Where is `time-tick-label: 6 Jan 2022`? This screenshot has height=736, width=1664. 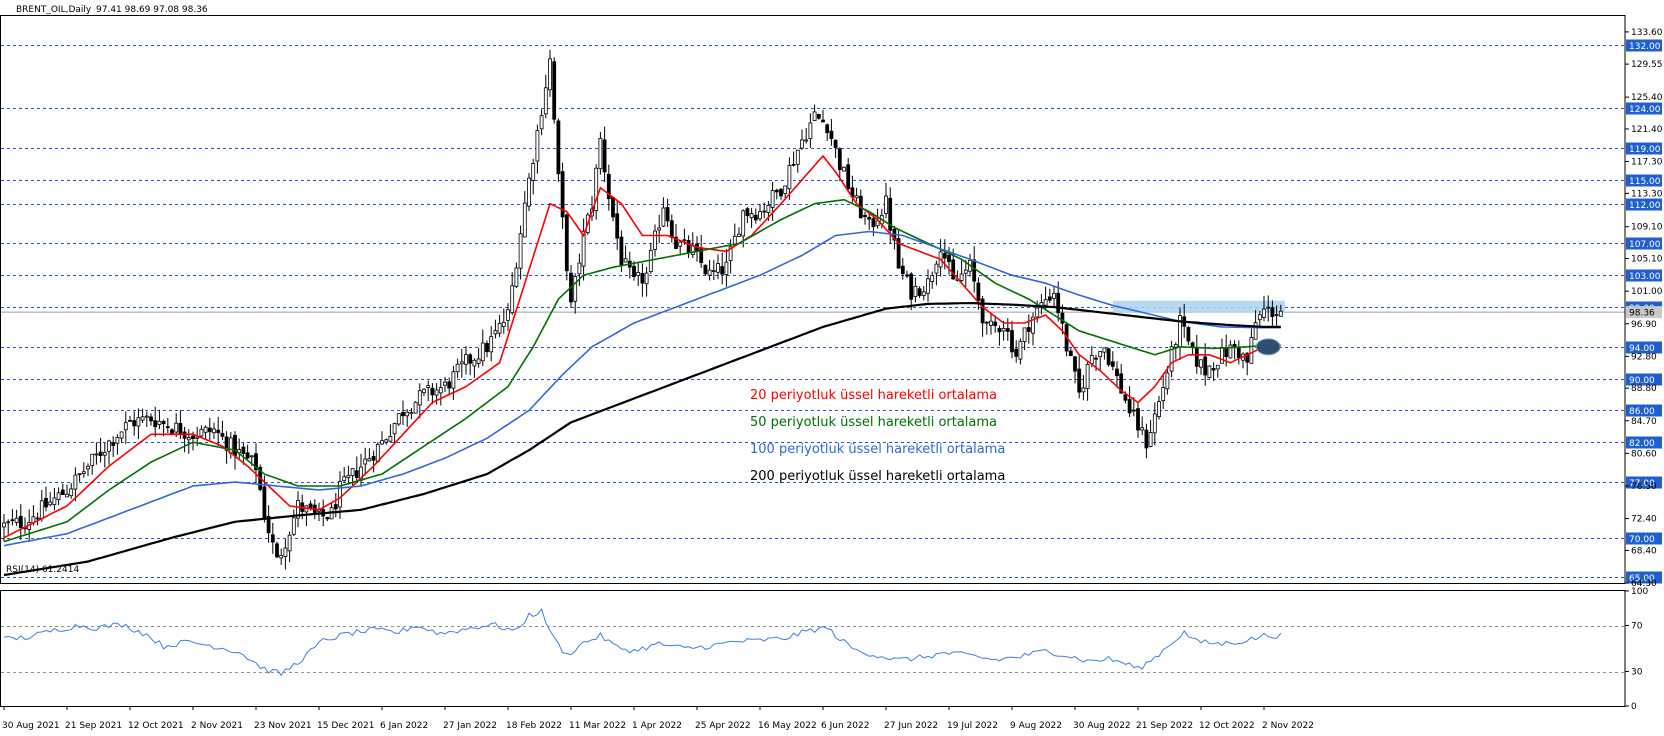 time-tick-label: 6 Jan 2022 is located at coordinates (404, 726).